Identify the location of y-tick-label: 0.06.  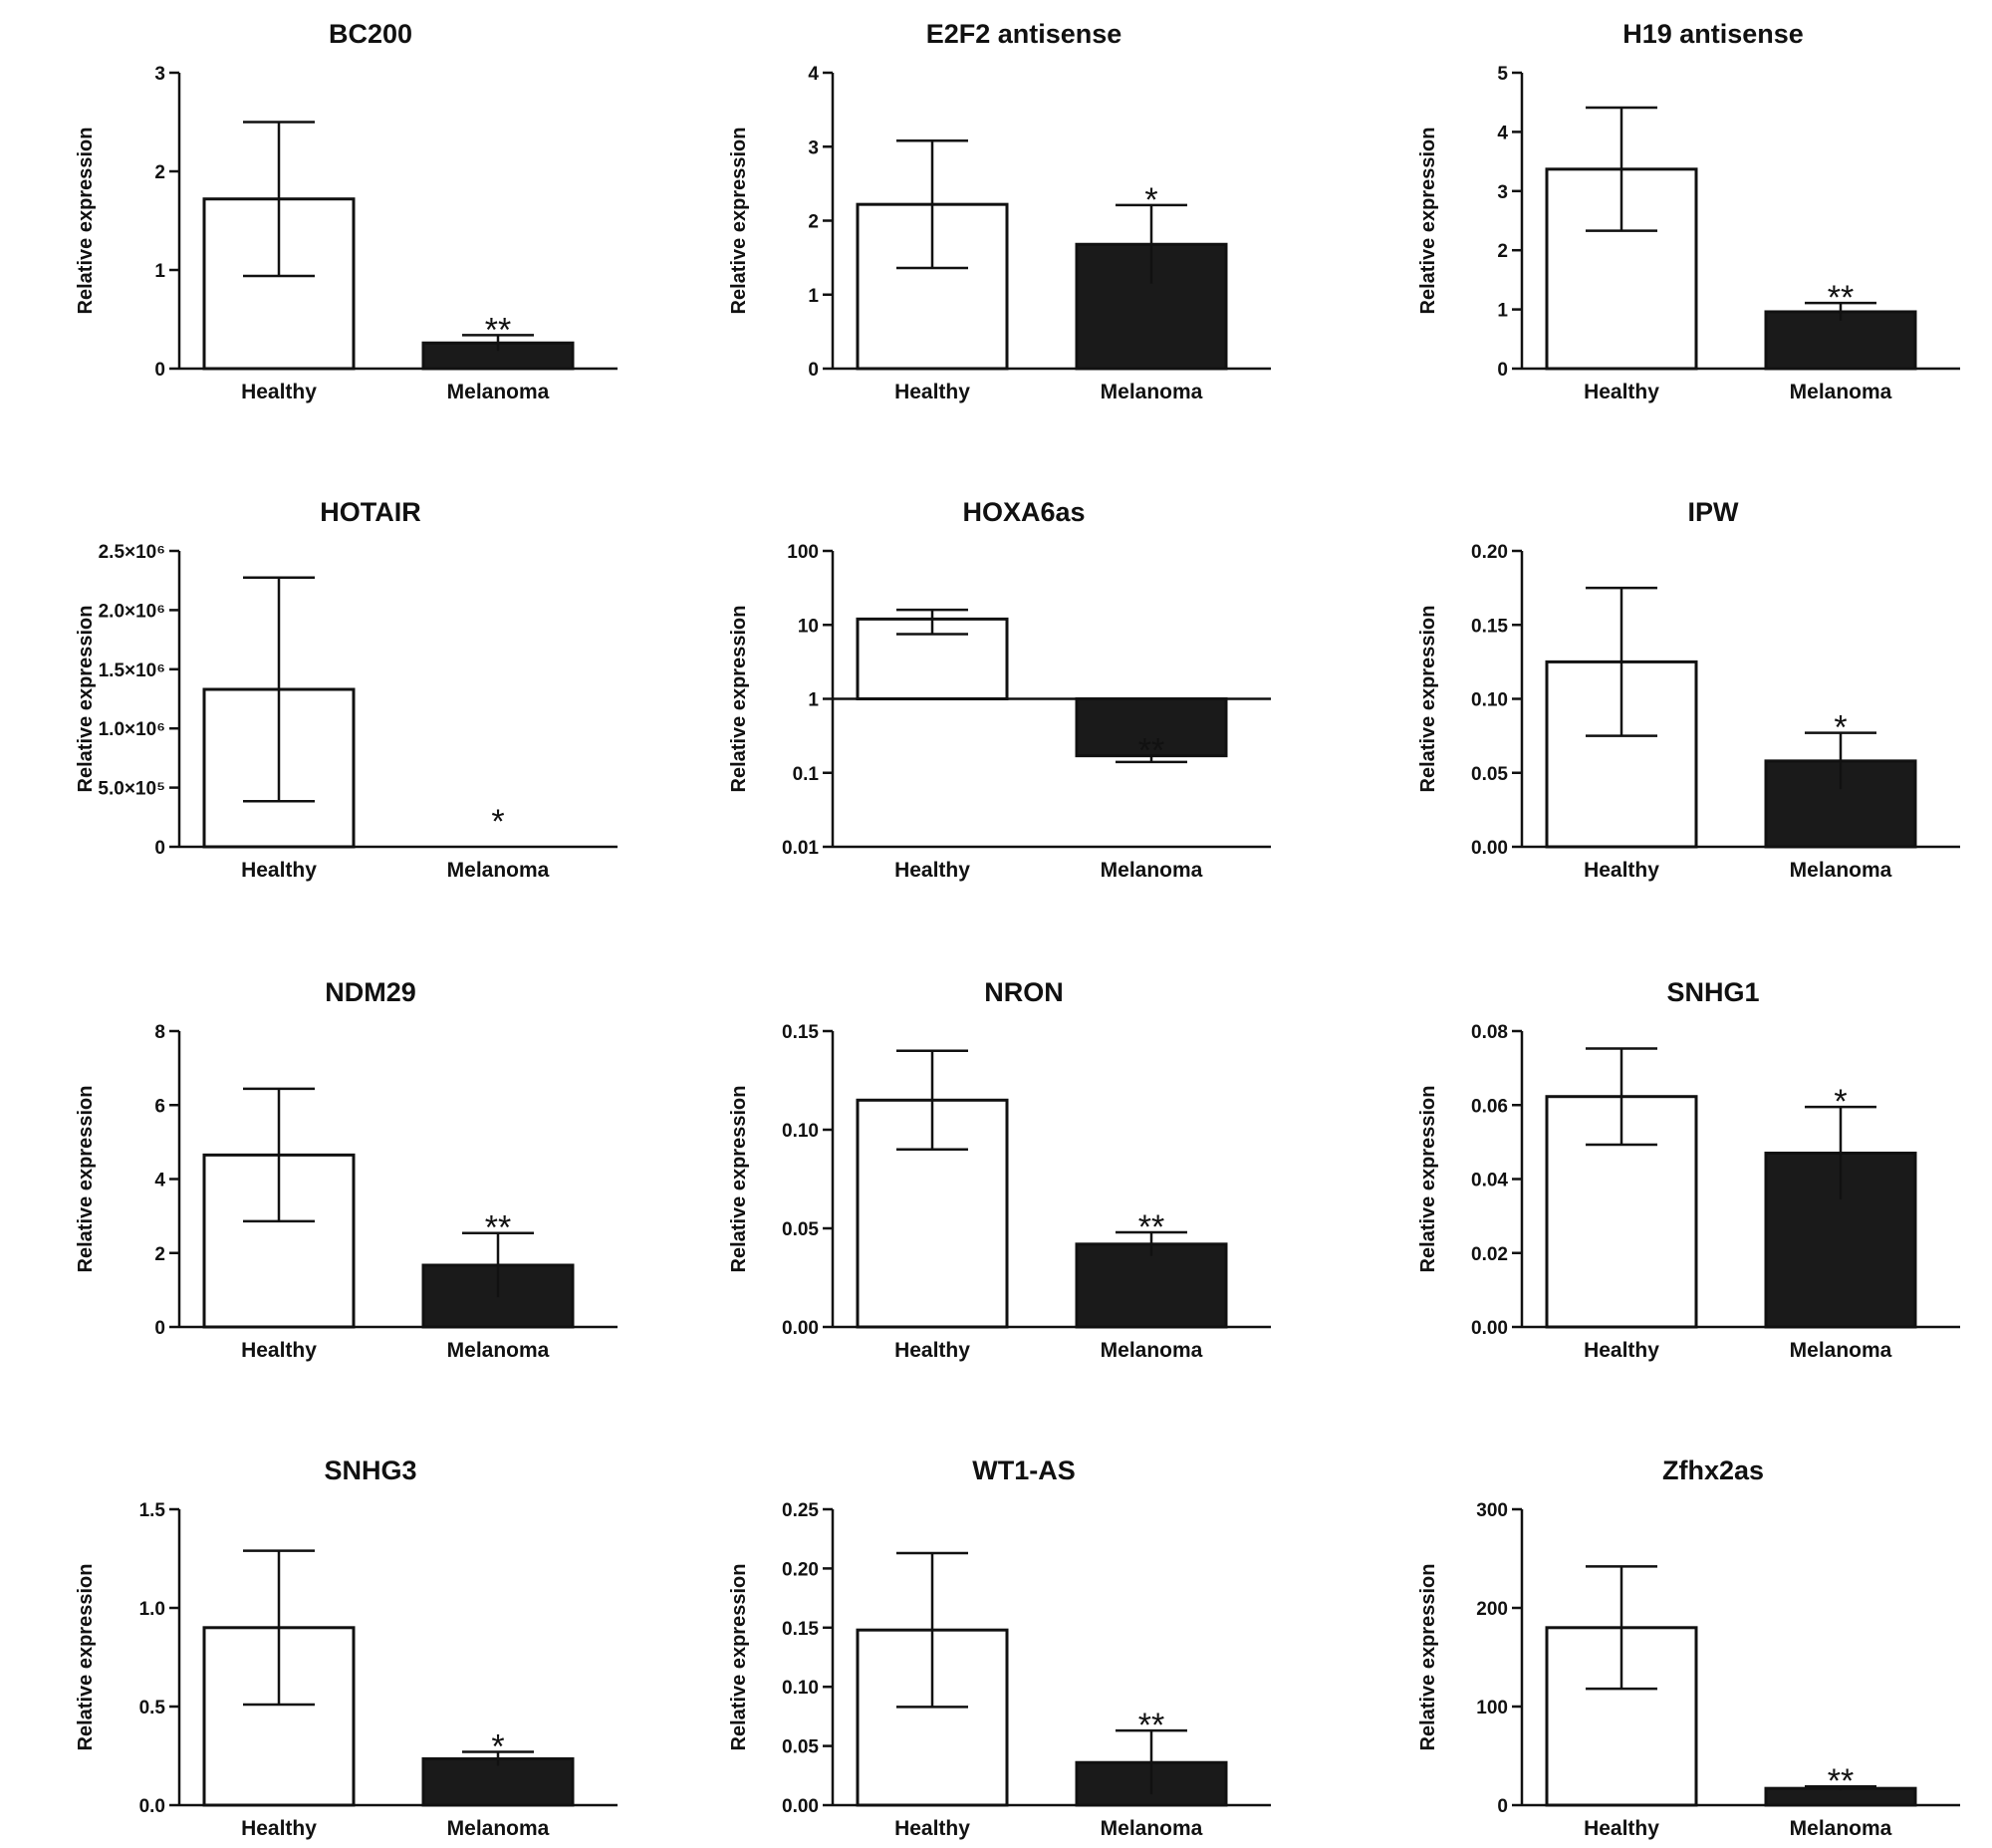
(1489, 1106).